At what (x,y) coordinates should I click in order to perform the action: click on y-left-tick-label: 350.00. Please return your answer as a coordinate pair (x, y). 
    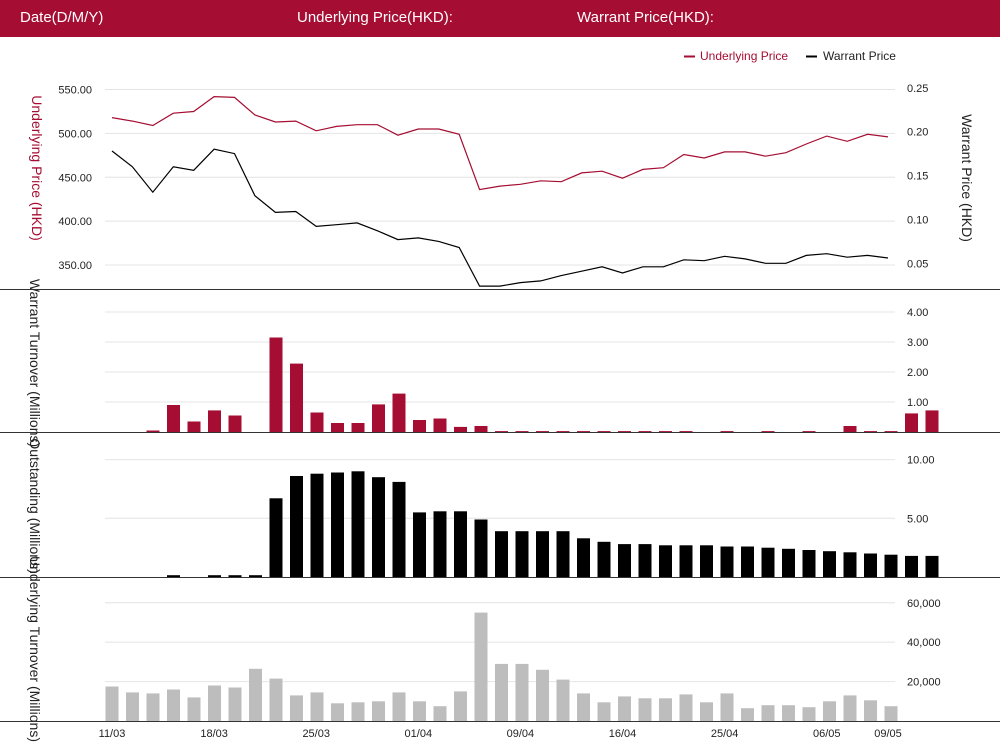
    Looking at the image, I should click on (75, 266).